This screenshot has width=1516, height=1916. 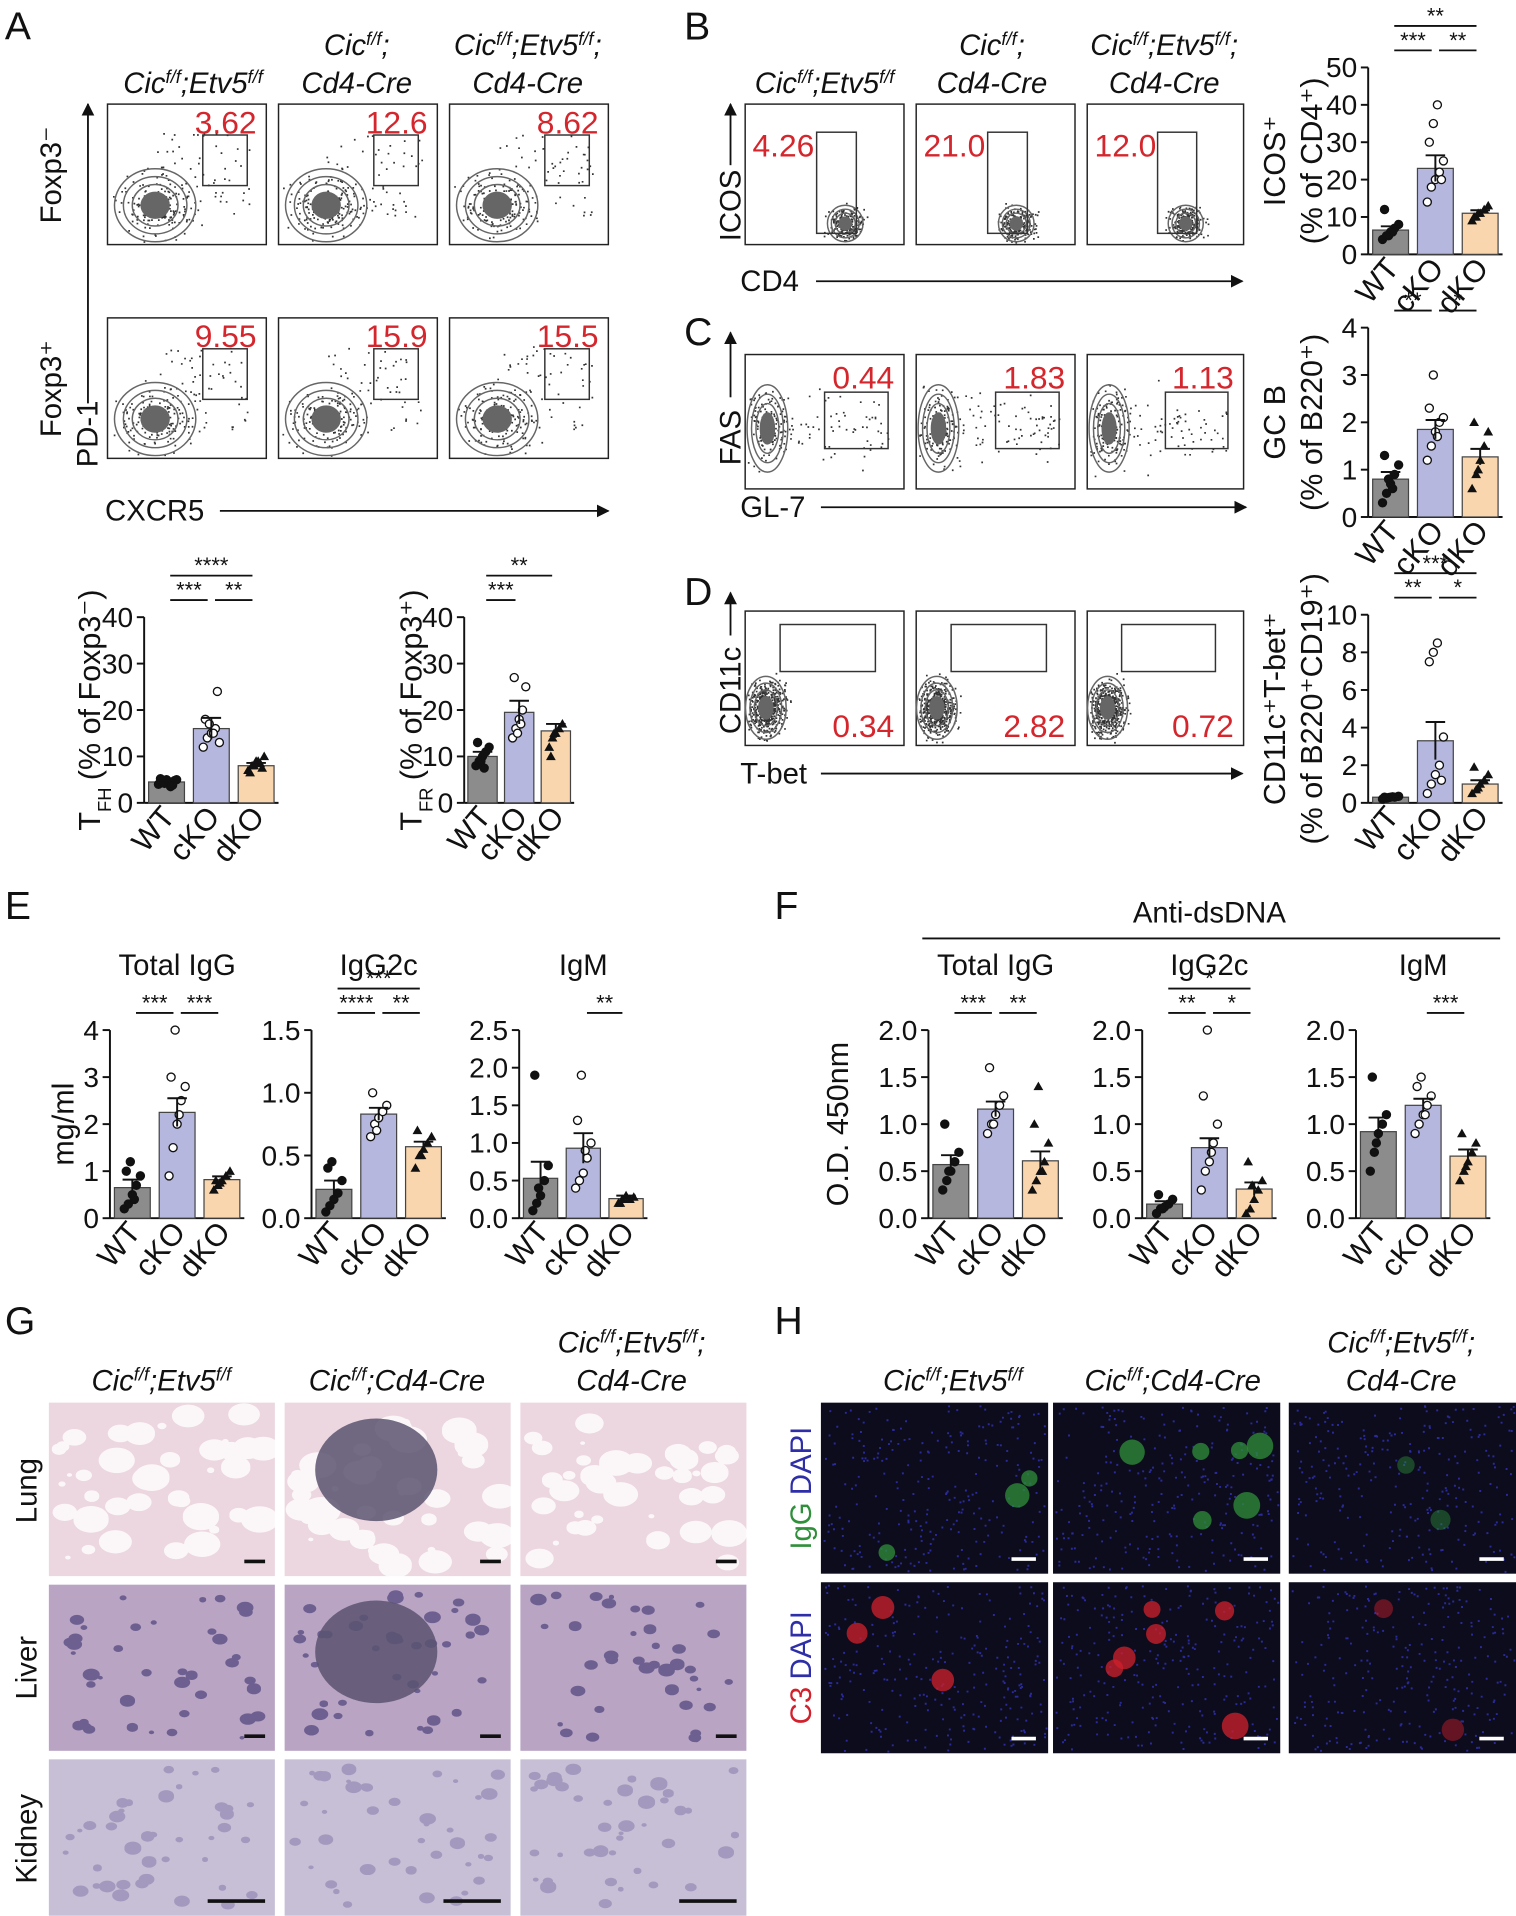 What do you see at coordinates (1275, 161) in the screenshot?
I see `y-axis-label: ICOS⁺` at bounding box center [1275, 161].